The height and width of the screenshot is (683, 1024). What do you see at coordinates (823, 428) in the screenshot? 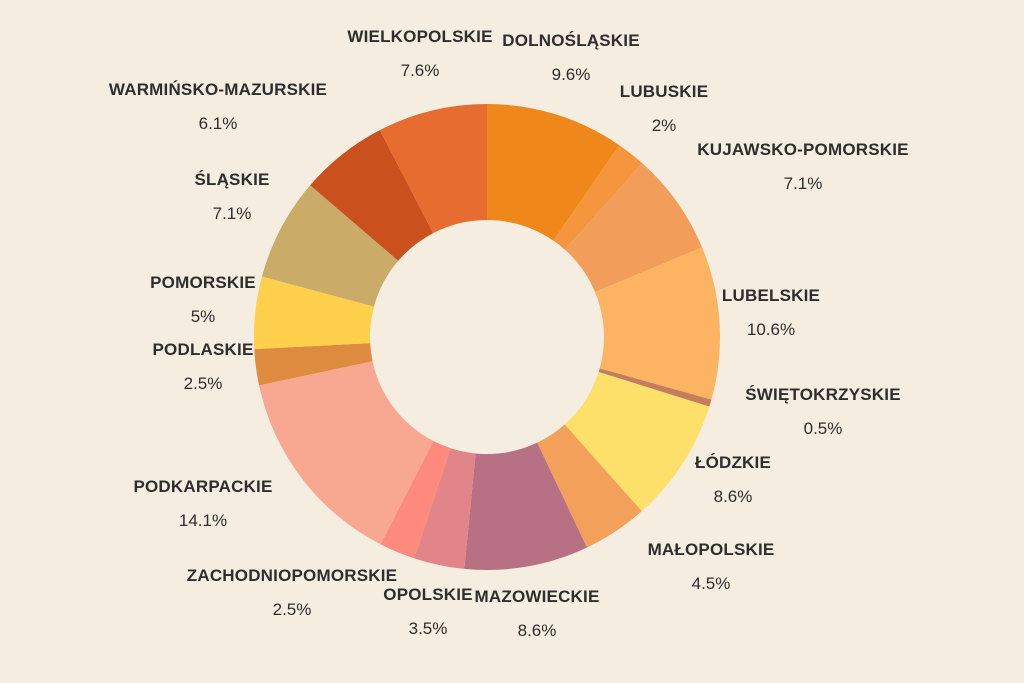
I see `slice-value-label: 0.5%` at bounding box center [823, 428].